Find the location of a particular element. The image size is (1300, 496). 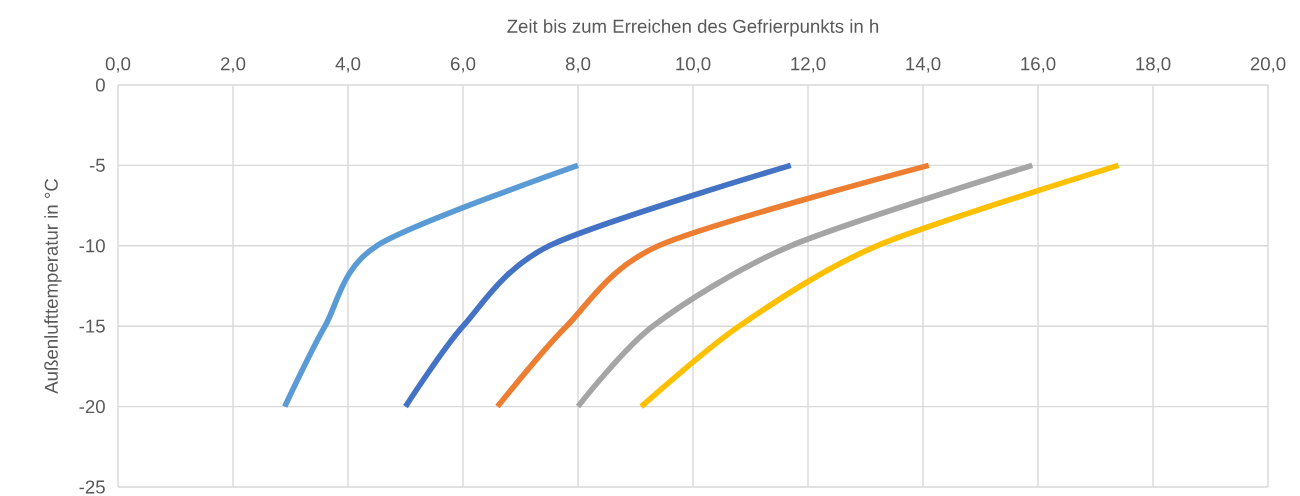

x-tick-label: 10,0 is located at coordinates (693, 65).